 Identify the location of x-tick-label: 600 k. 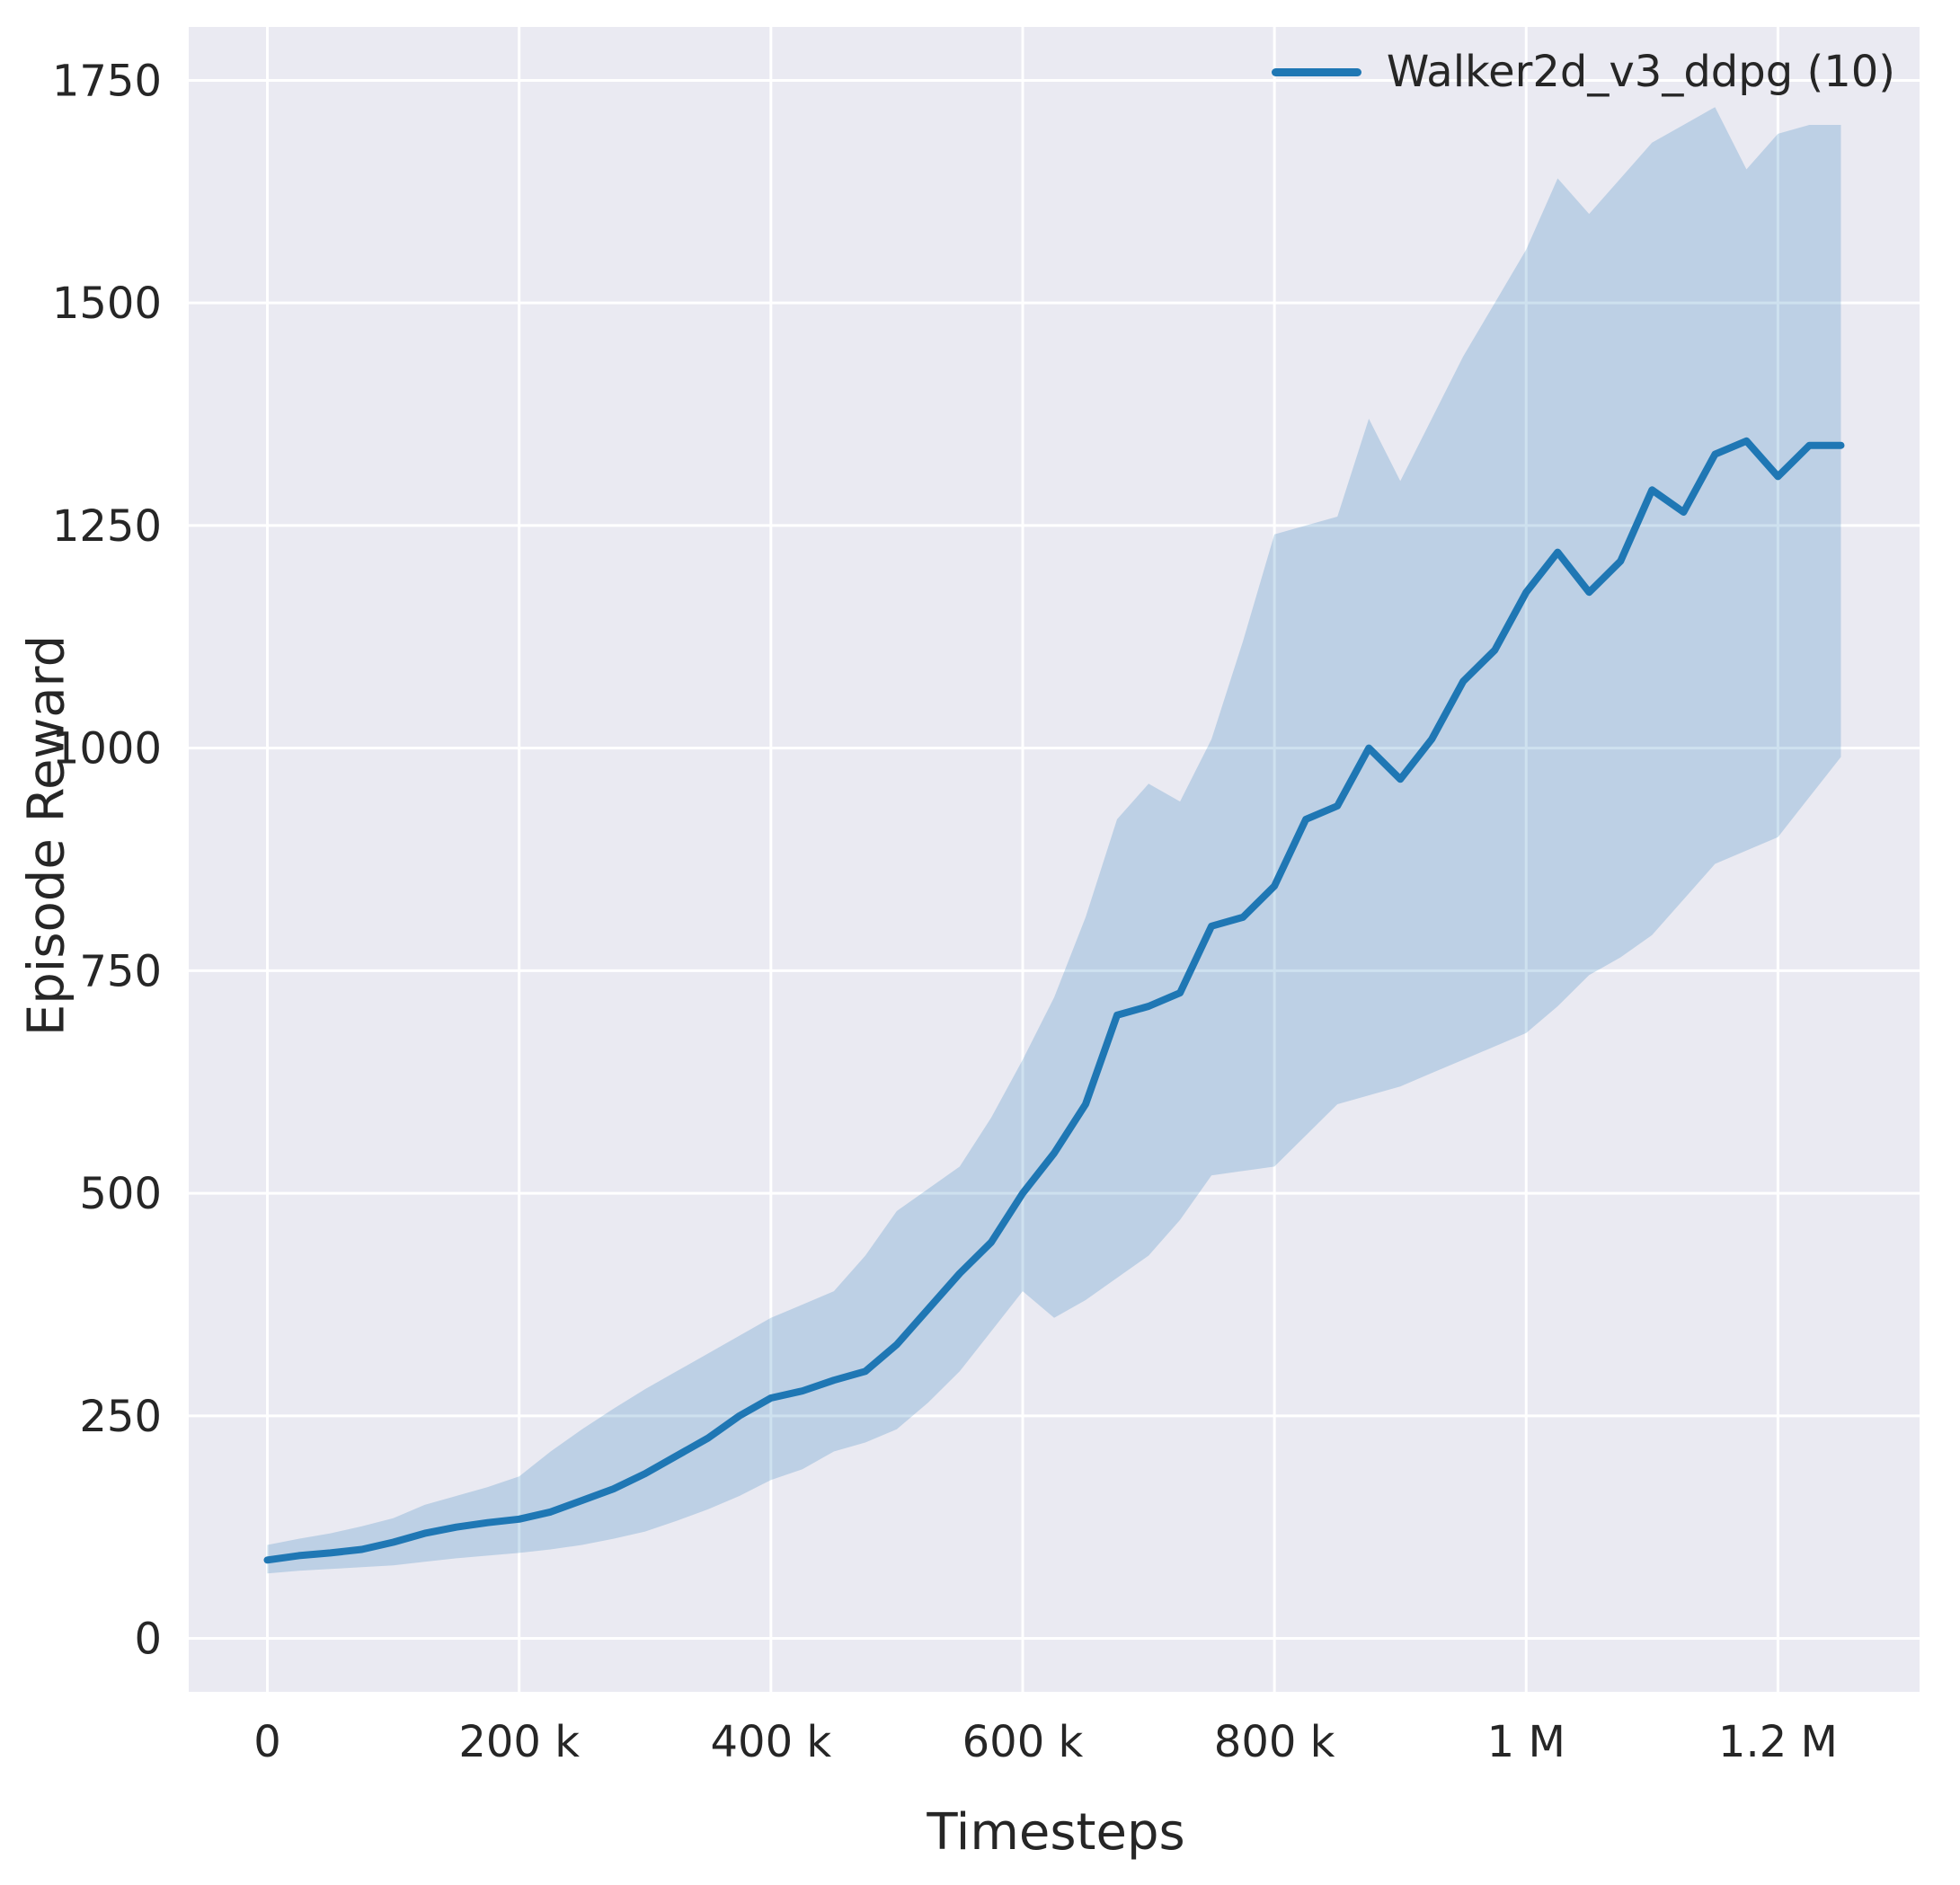
(1023, 1742).